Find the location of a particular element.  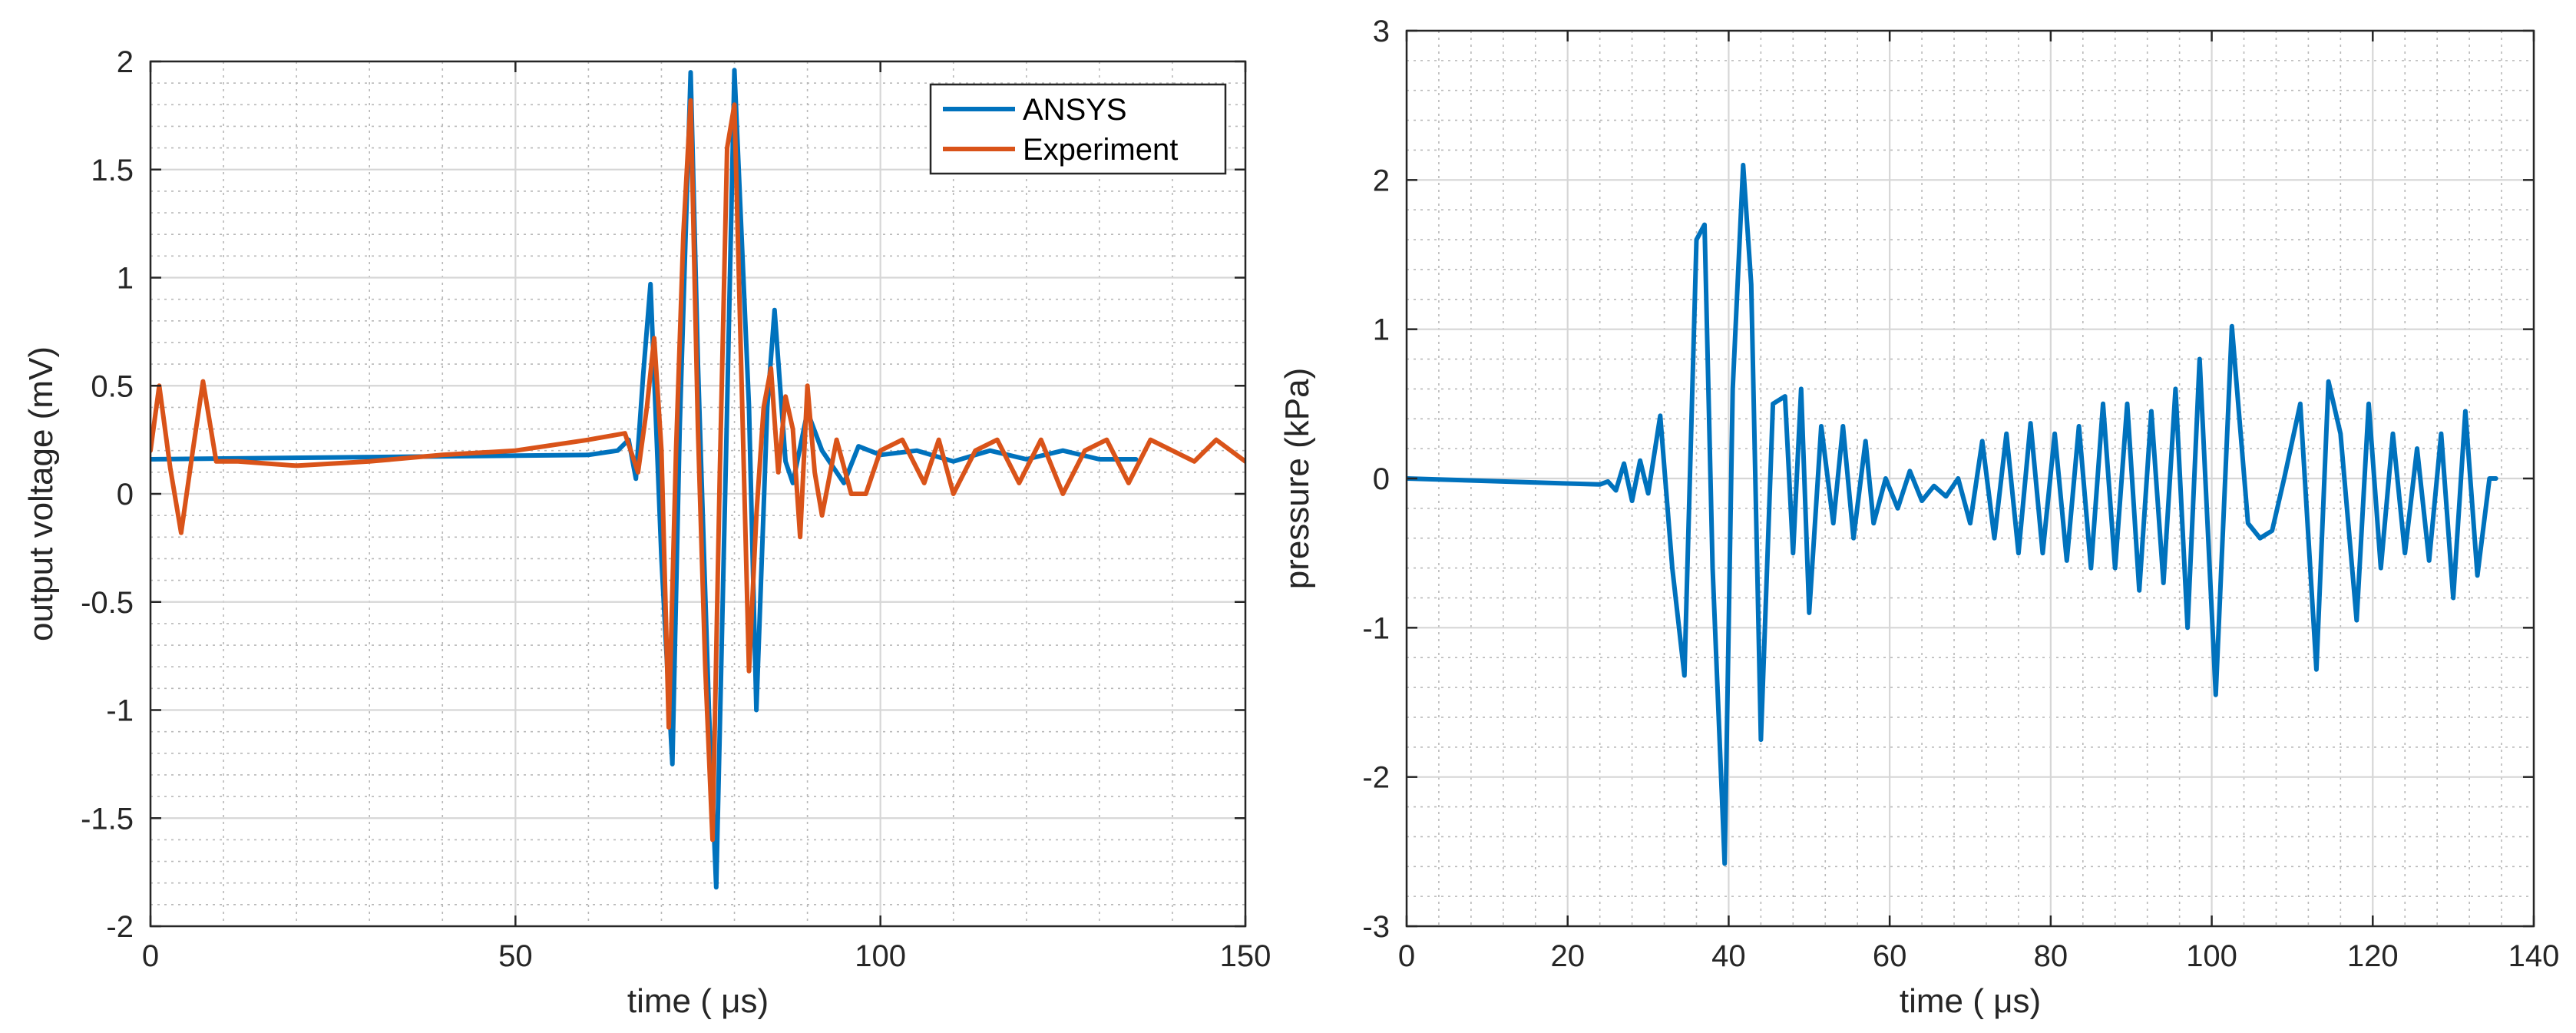

y-axis-label: pressure (kPa) is located at coordinates (1297, 479).